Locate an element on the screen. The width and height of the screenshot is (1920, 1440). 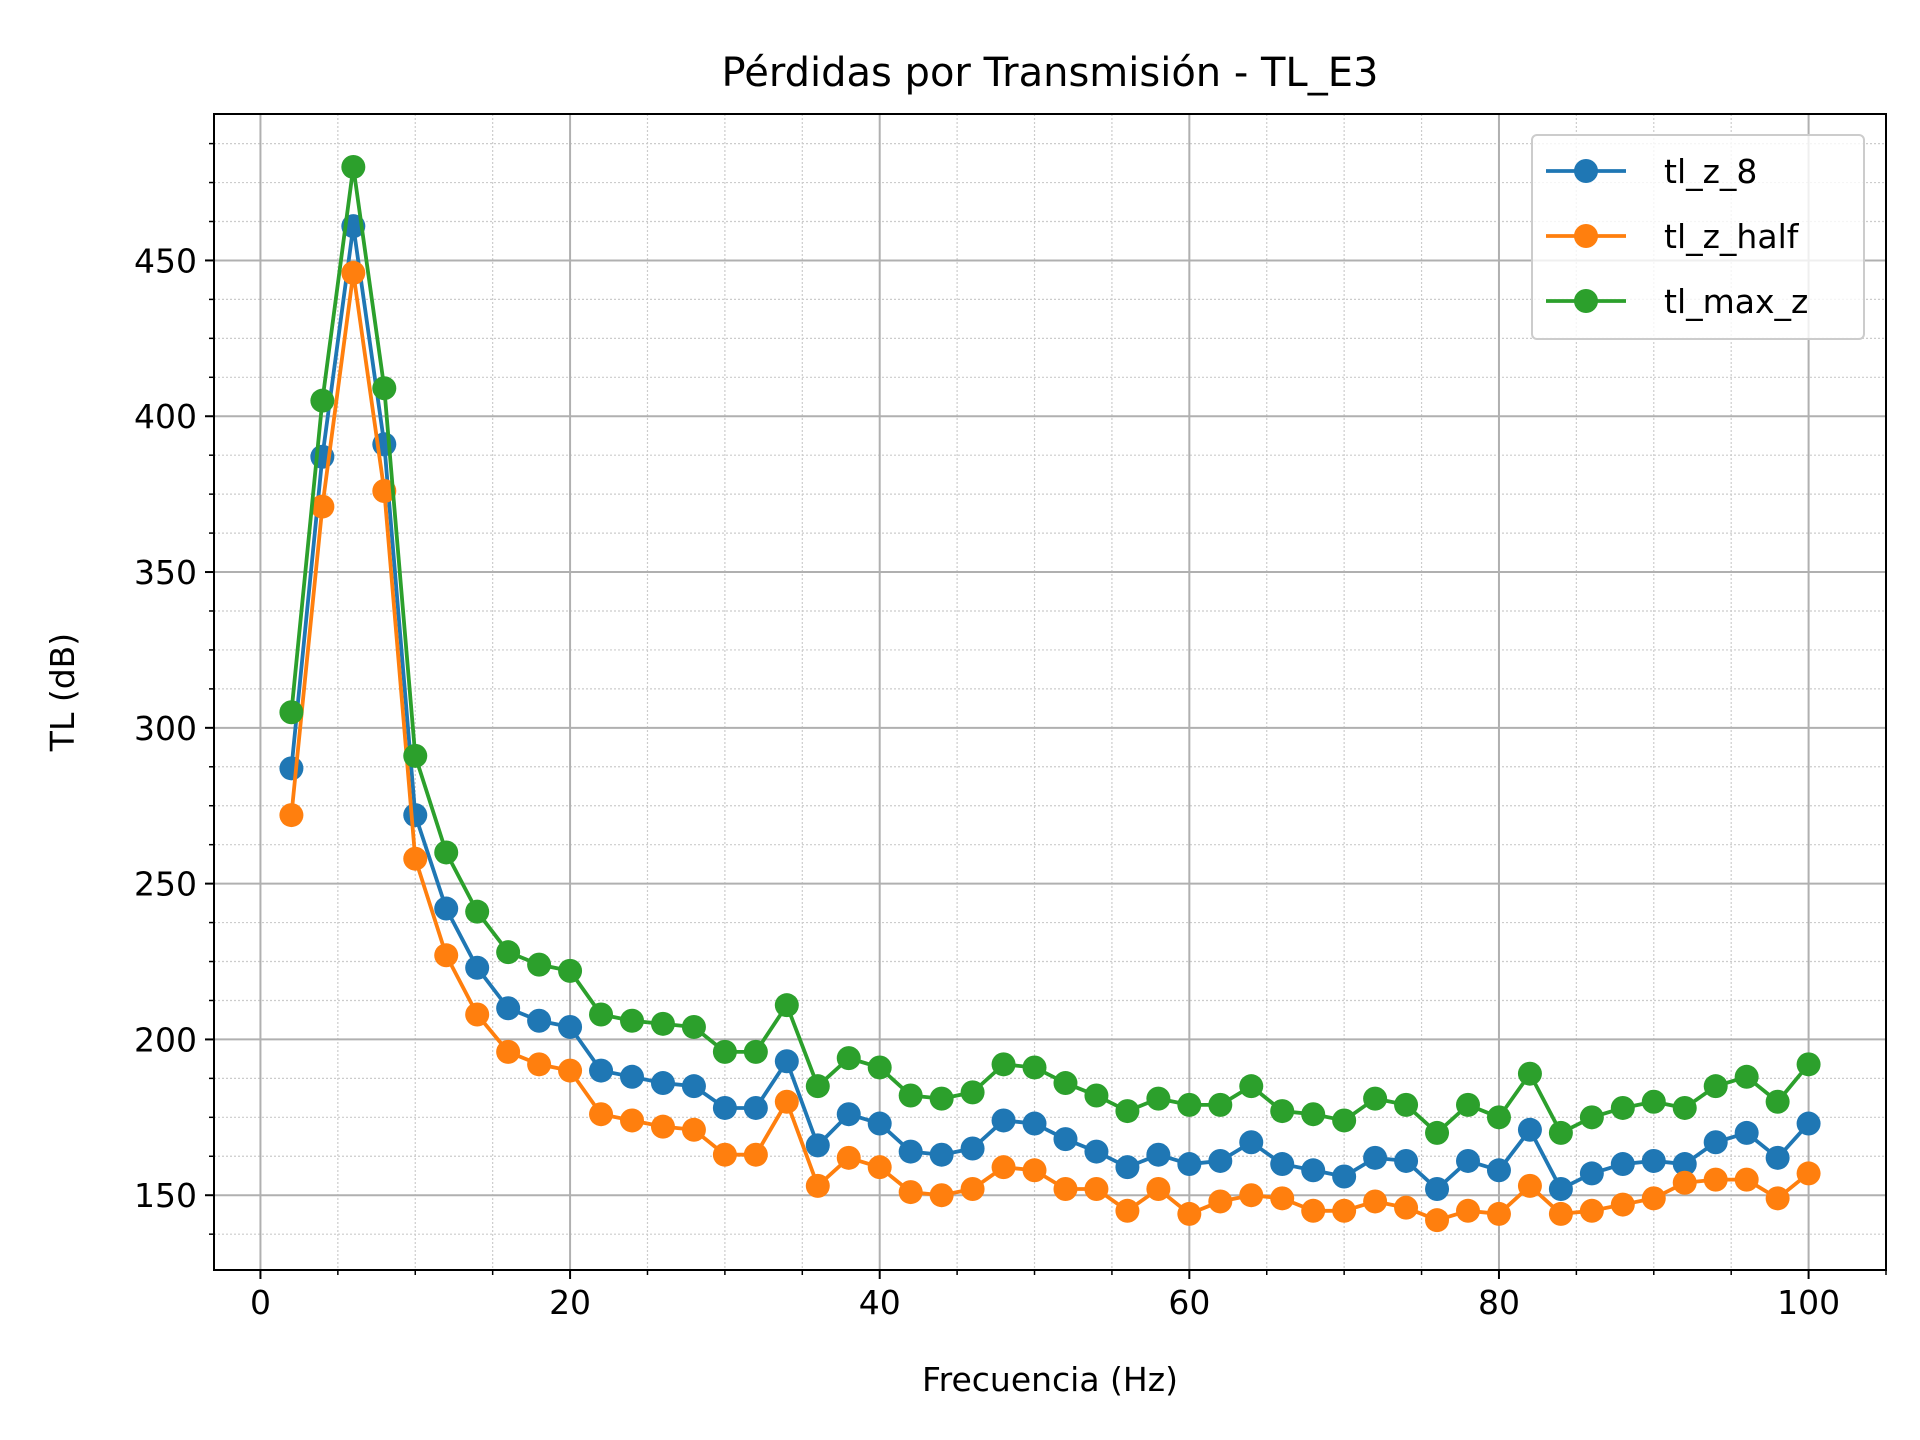
y-tick-label: 300 is located at coordinates (165, 728).